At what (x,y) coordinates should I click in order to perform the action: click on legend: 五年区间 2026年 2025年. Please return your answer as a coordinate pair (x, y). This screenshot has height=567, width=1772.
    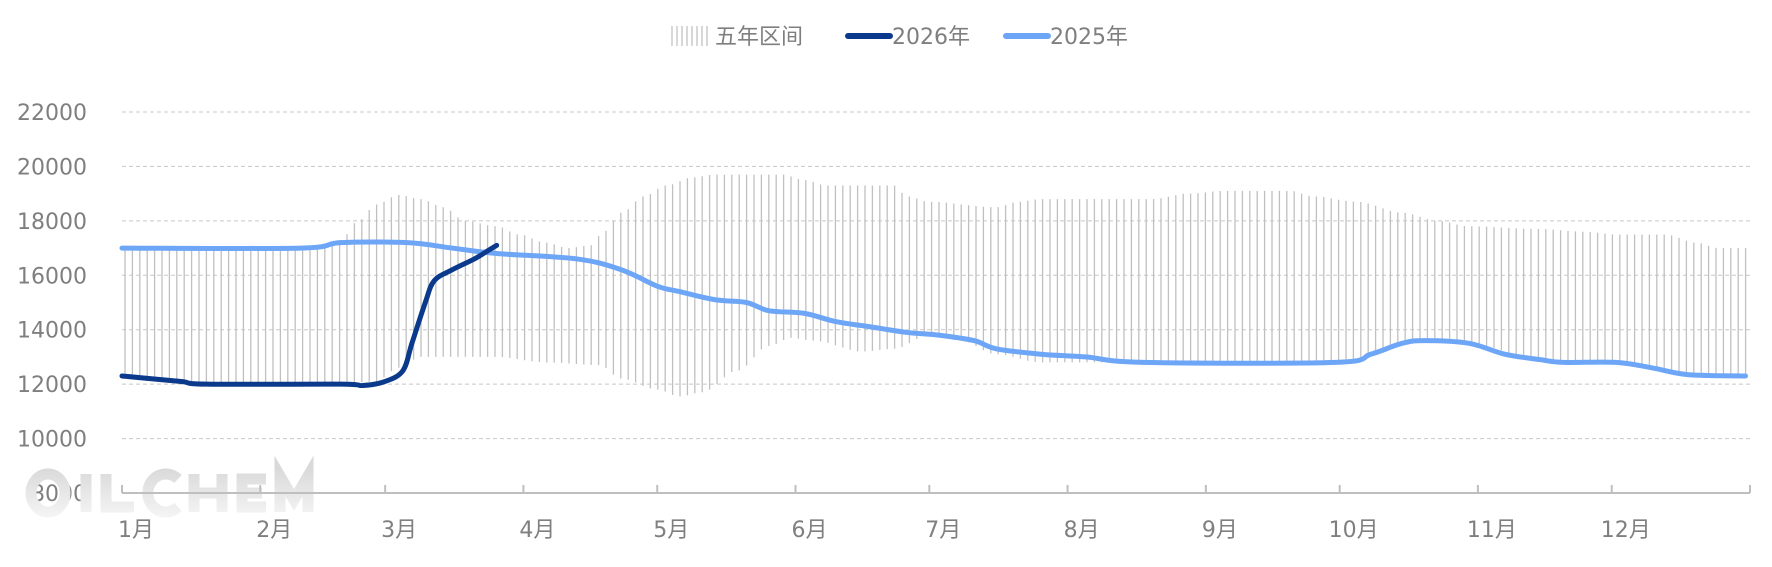
    Looking at the image, I should click on (899, 37).